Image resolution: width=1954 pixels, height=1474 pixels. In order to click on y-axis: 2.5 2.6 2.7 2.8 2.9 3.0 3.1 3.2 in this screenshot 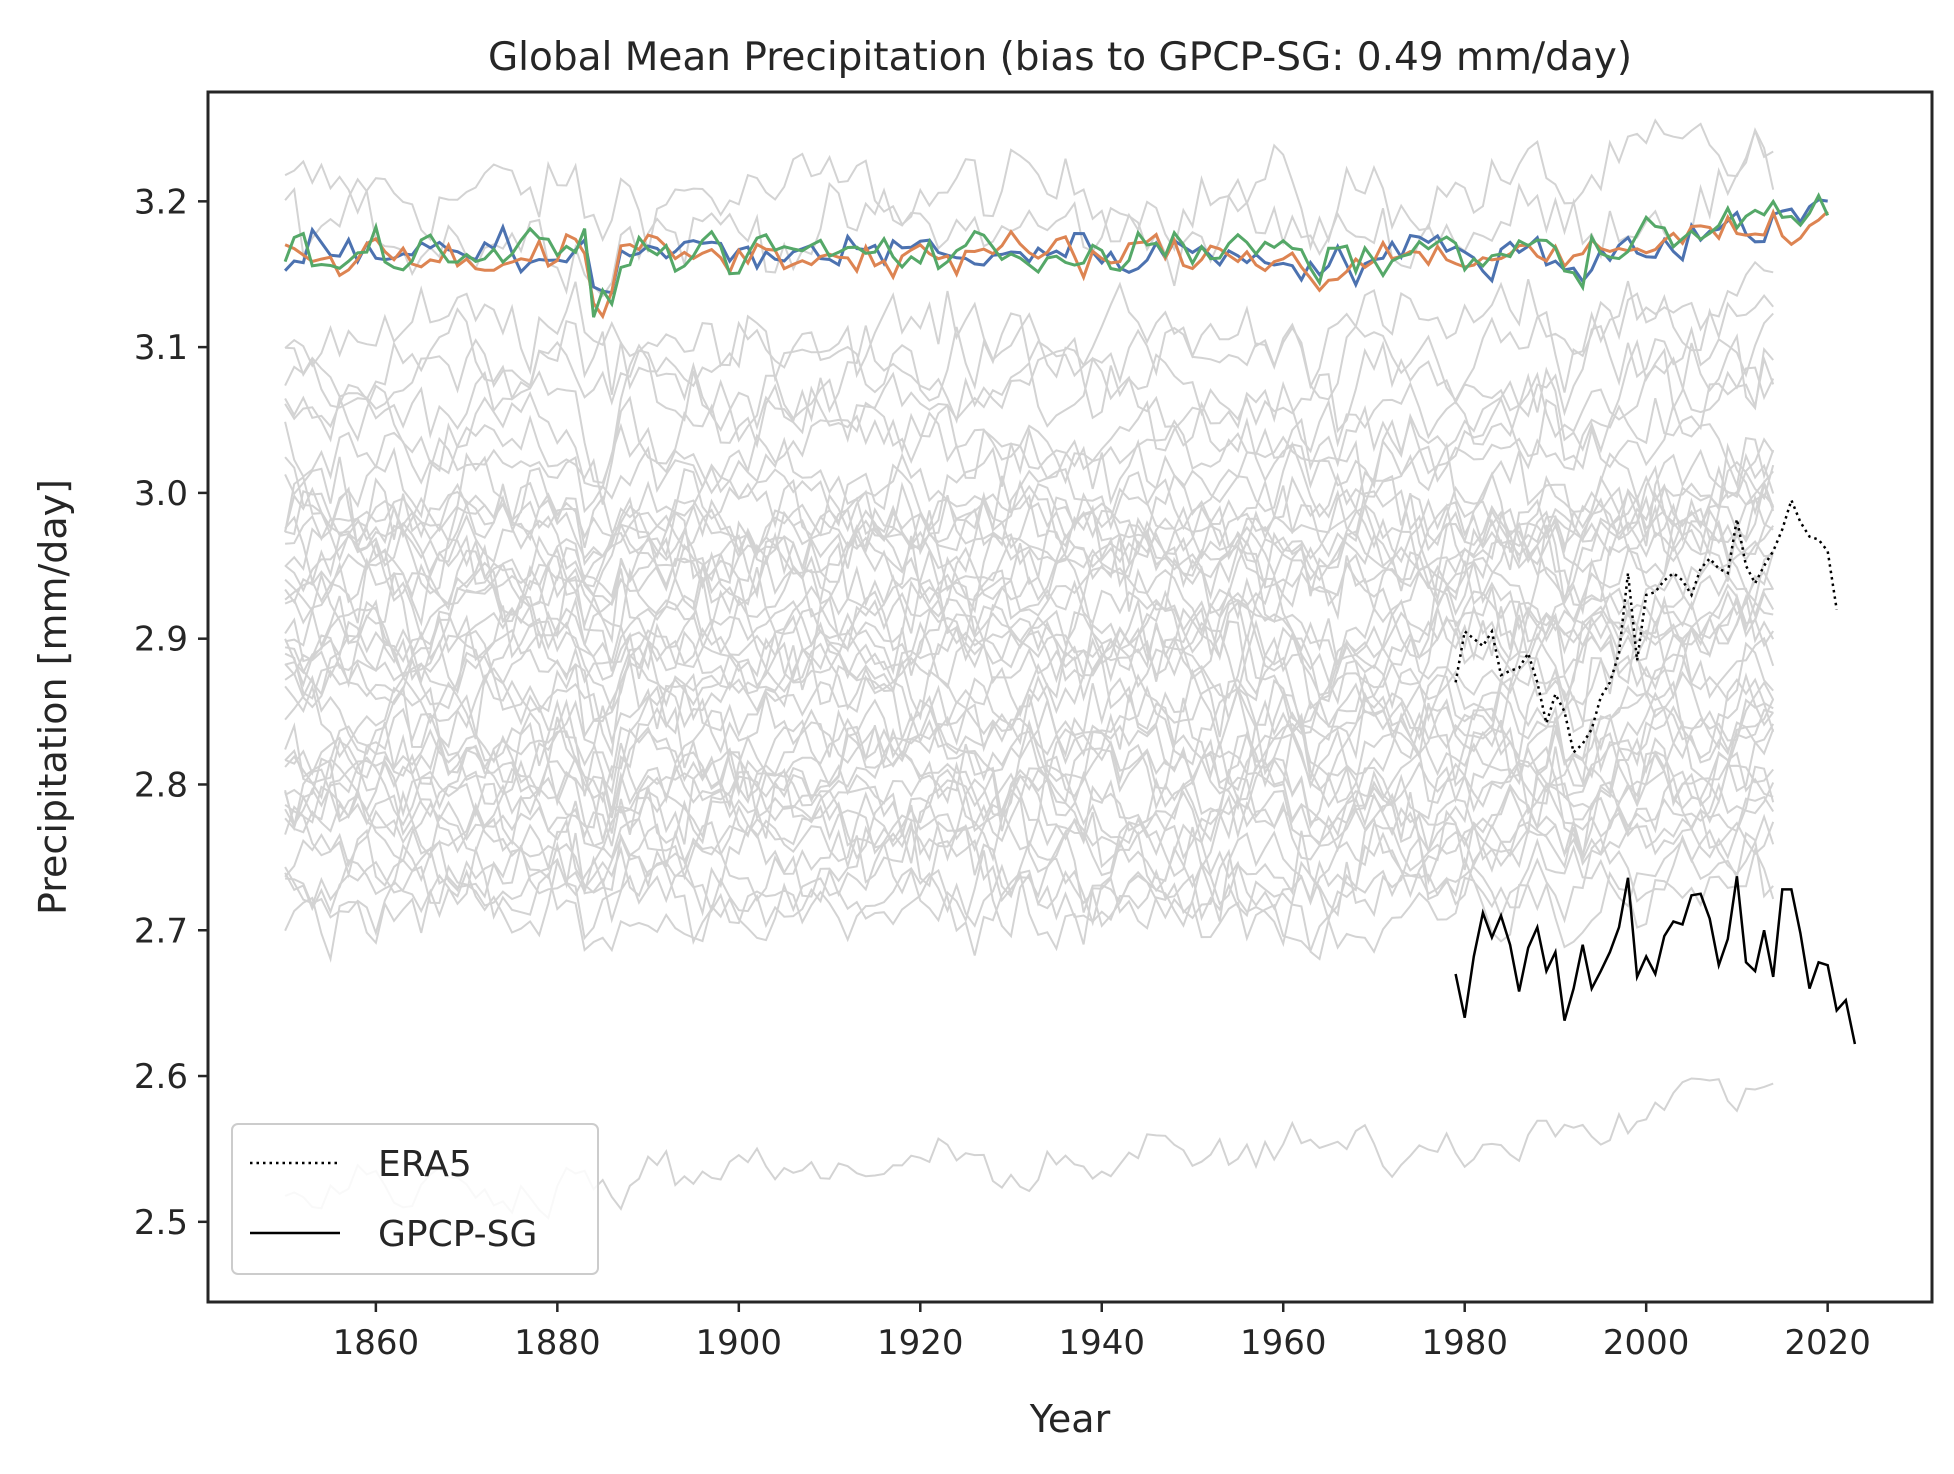, I will do `click(171, 712)`.